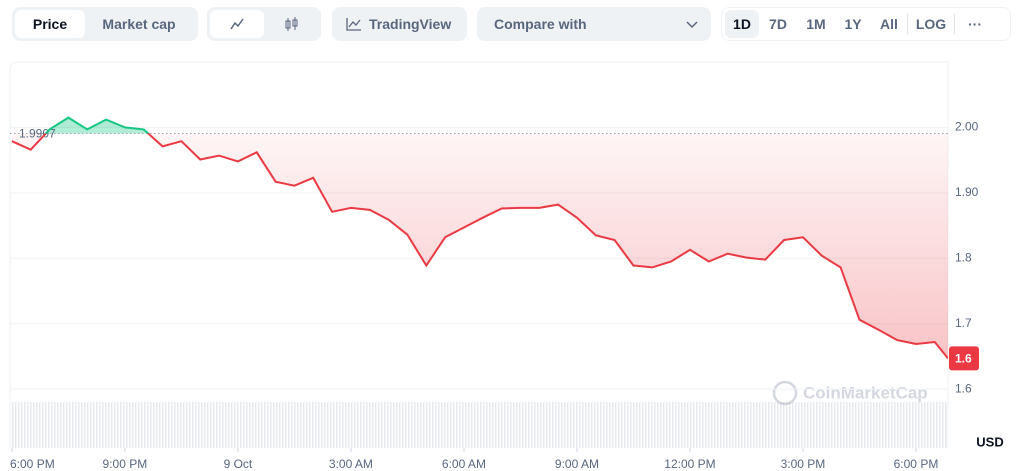 This screenshot has height=471, width=1023. I want to click on y-tick-label: 2.00, so click(967, 127).